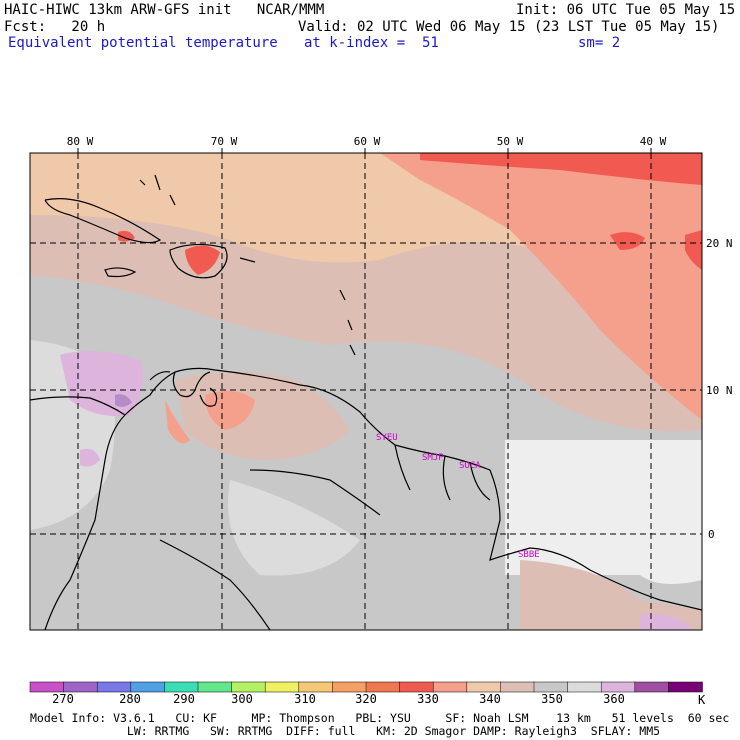 The image size is (740, 740). I want to click on station-label: SOCA, so click(470, 466).